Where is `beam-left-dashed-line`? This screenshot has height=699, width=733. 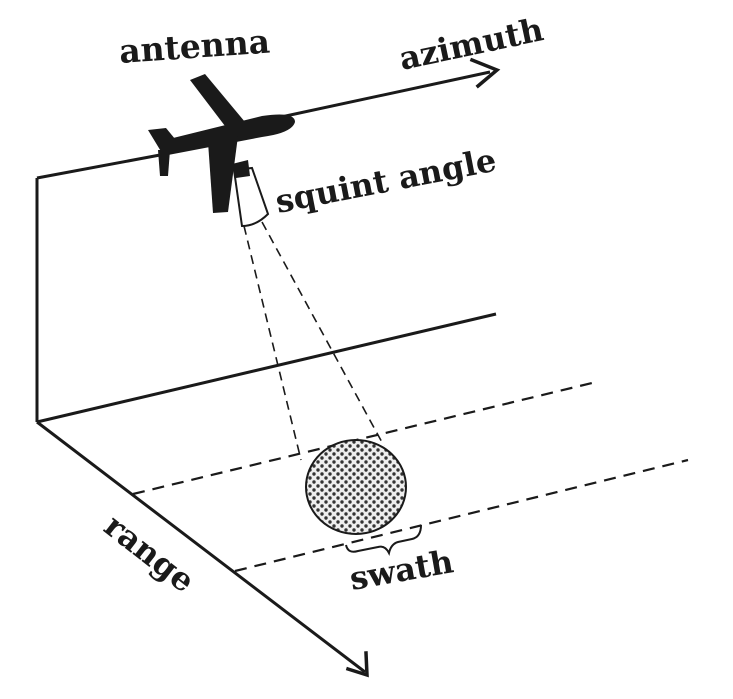
beam-left-dashed-line is located at coordinates (272, 343).